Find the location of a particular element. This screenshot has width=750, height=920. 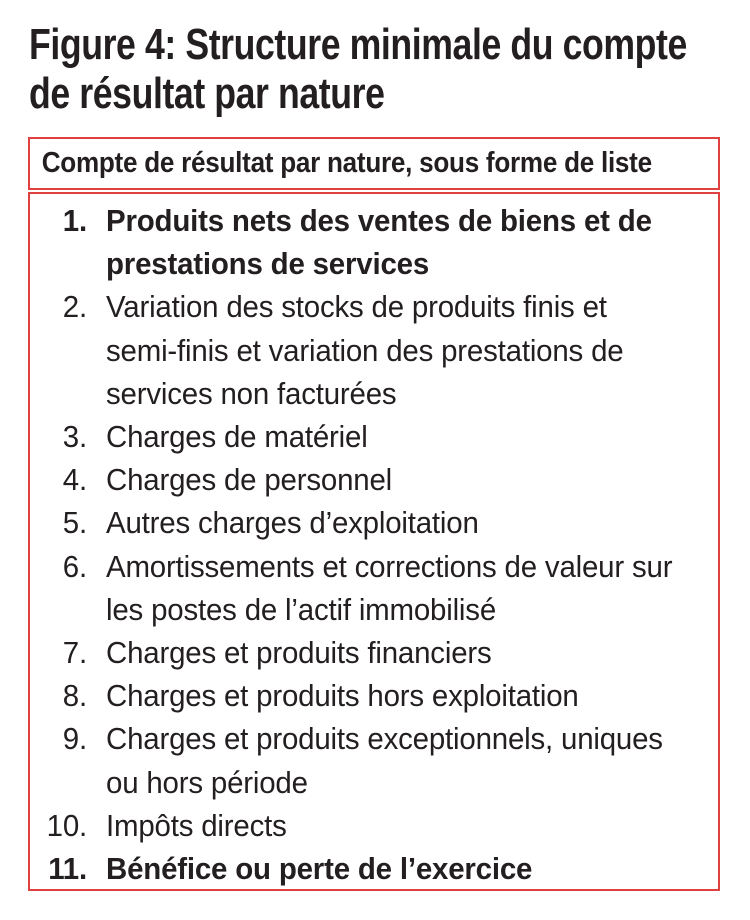

item-text: Charges et produits hors exploitation is located at coordinates (342, 696).